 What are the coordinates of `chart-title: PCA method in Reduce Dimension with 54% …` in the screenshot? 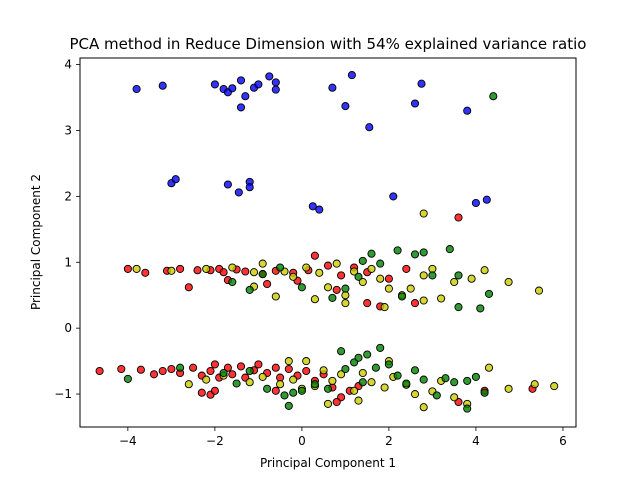 It's located at (328, 44).